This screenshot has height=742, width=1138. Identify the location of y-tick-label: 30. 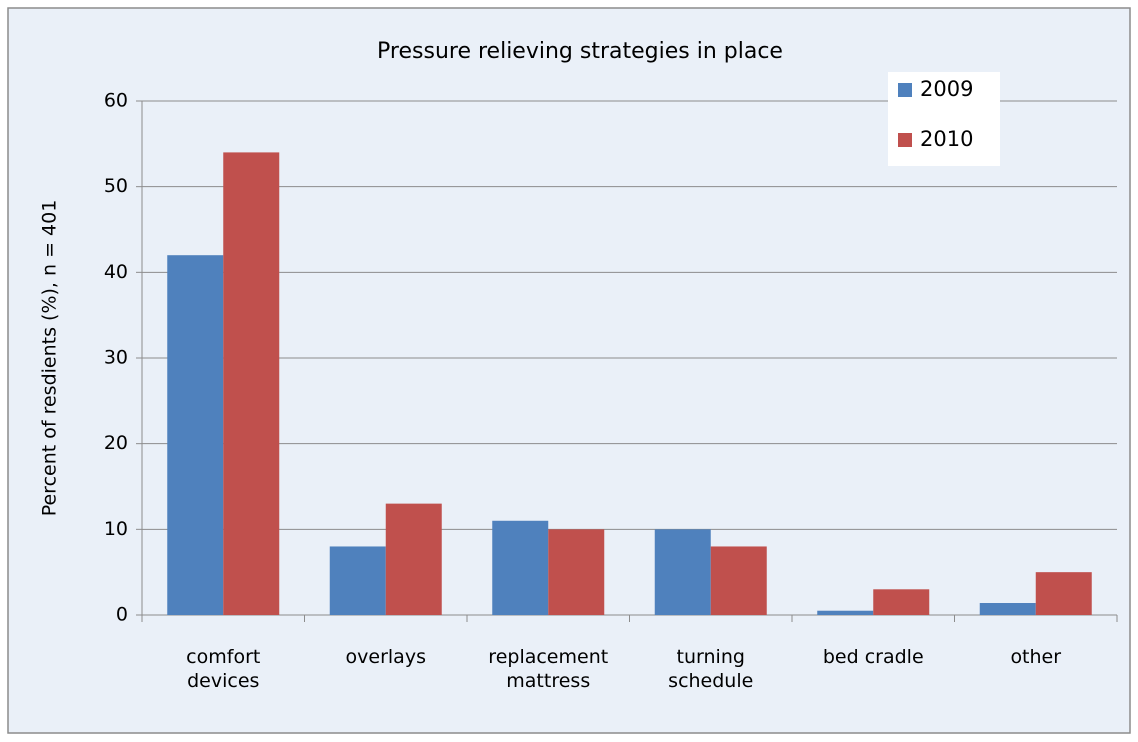
(116, 358).